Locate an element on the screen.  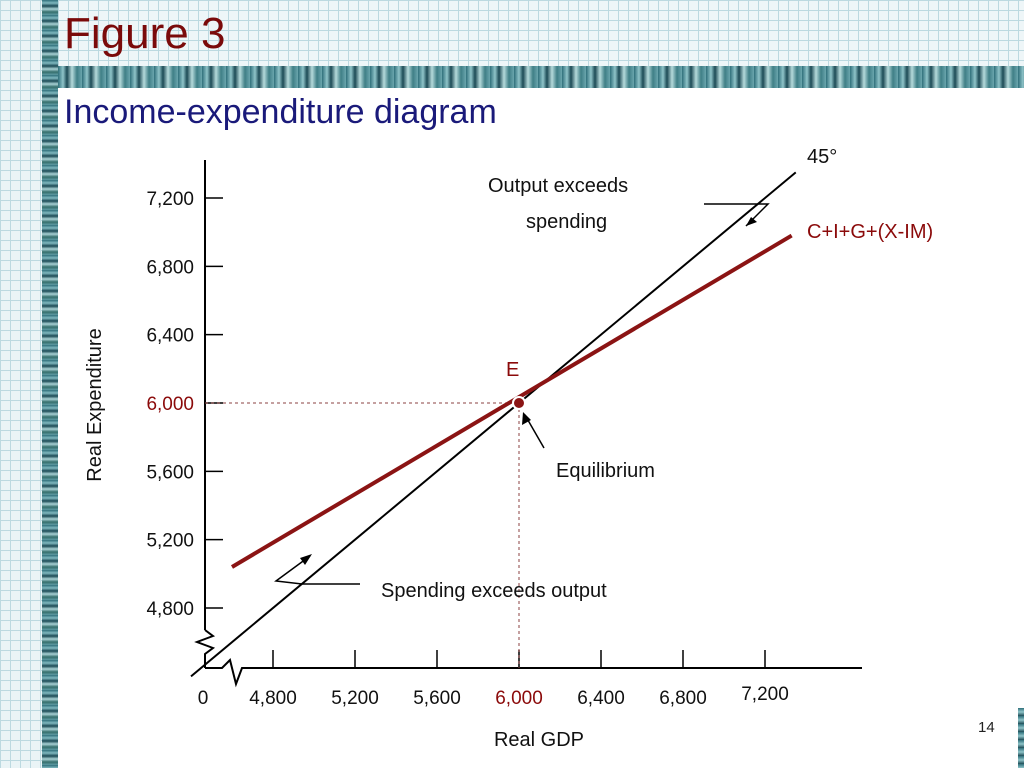
equilibrium-point is located at coordinates (519, 403).